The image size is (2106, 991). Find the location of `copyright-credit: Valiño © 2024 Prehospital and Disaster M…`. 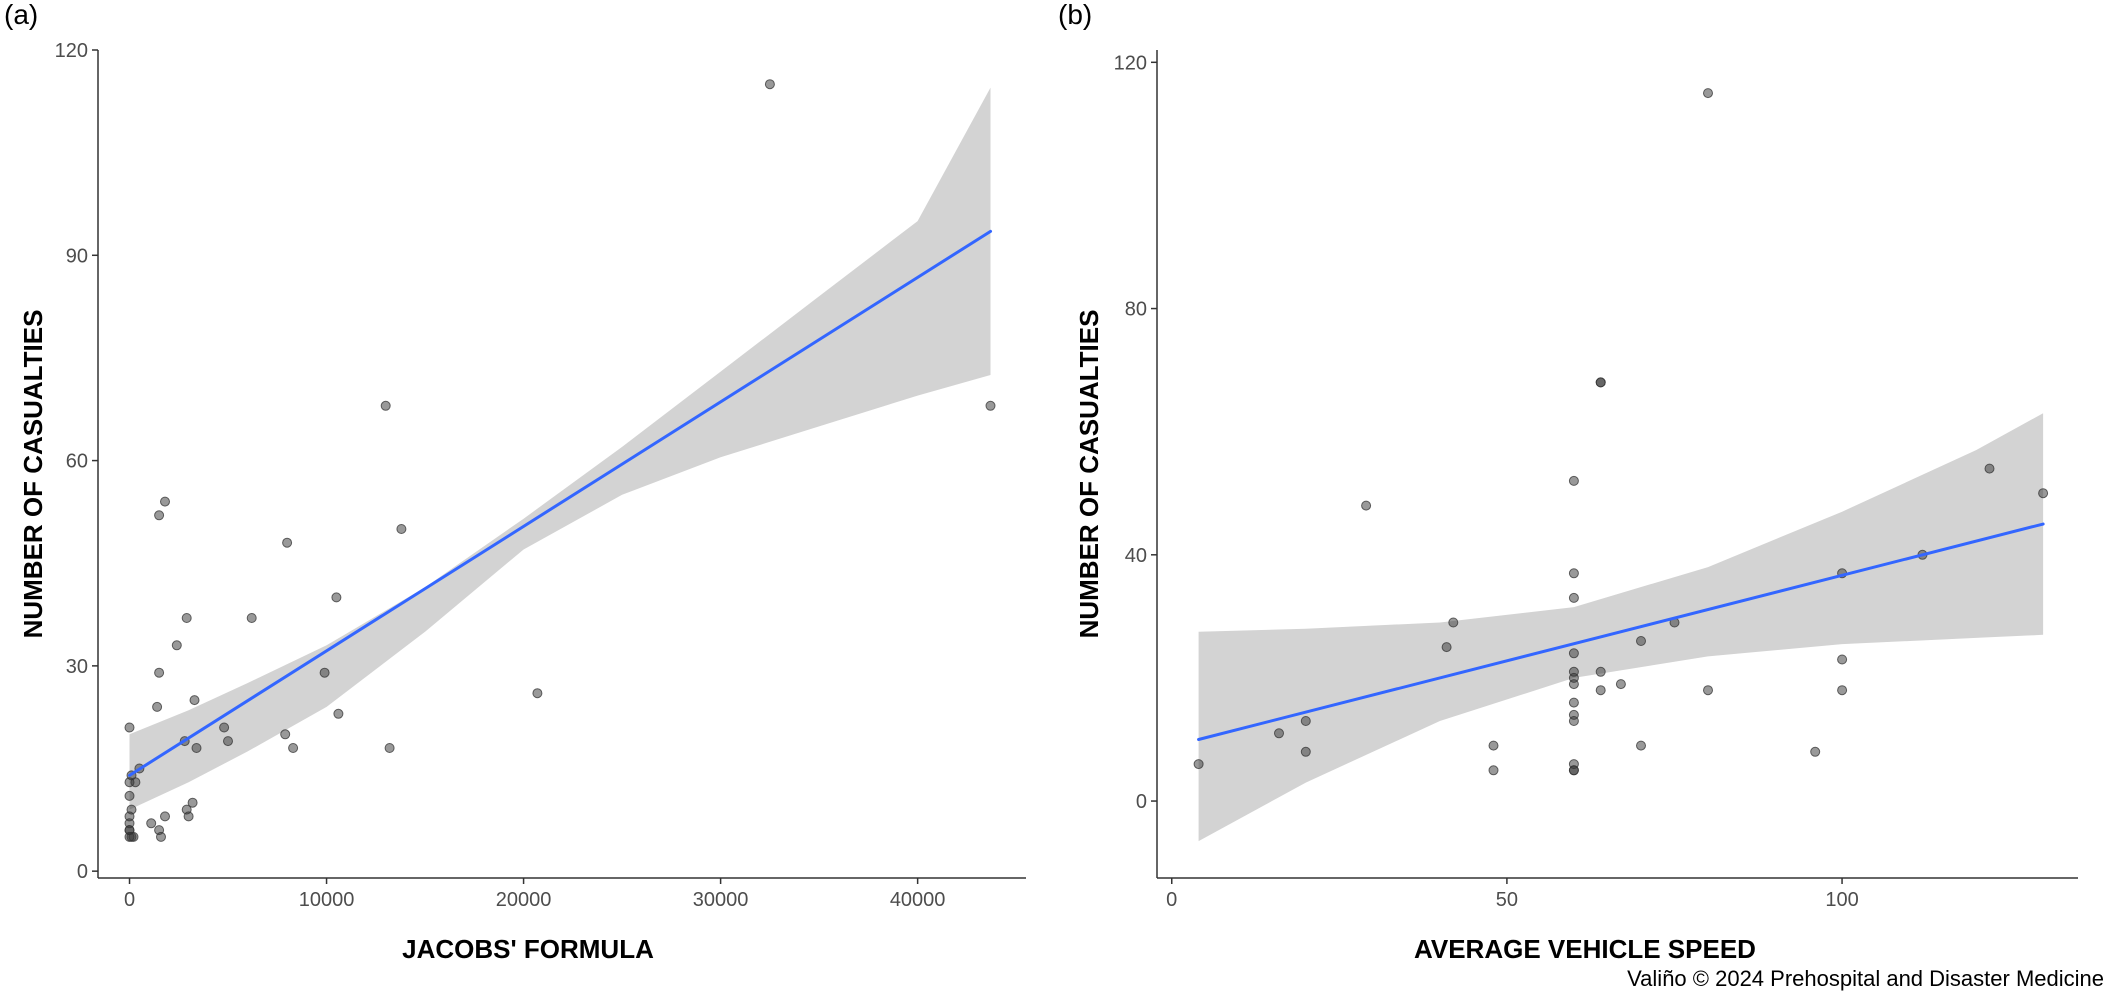

copyright-credit: Valiño © 2024 Prehospital and Disaster M… is located at coordinates (1865, 978).